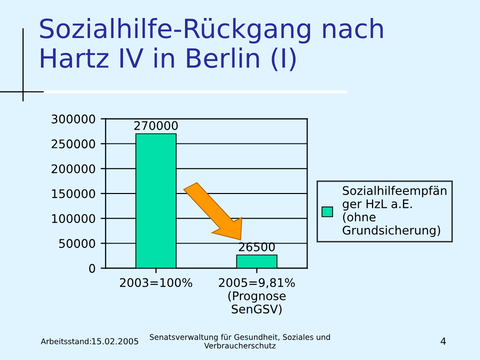  I want to click on text: 4, so click(443, 341).